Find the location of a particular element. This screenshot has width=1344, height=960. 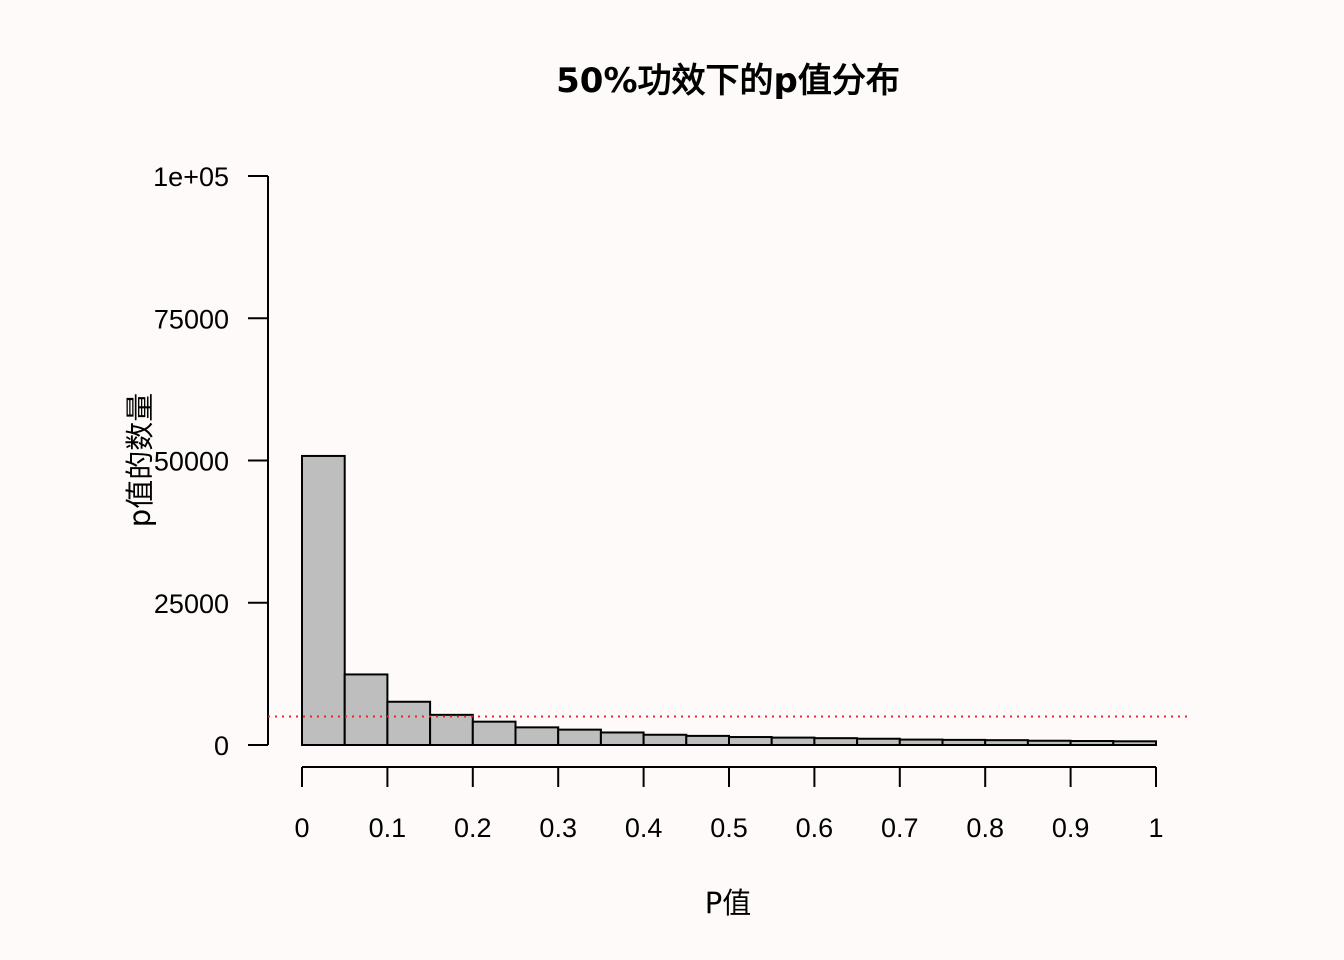

x-axis-label: P值 is located at coordinates (728, 903).